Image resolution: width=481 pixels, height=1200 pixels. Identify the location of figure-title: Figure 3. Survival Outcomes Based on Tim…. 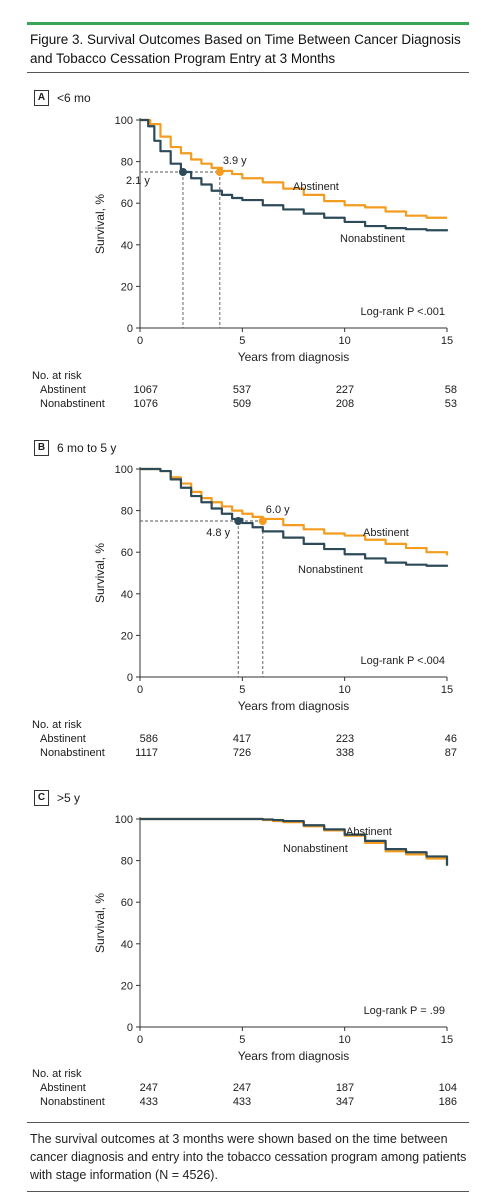
(245, 49).